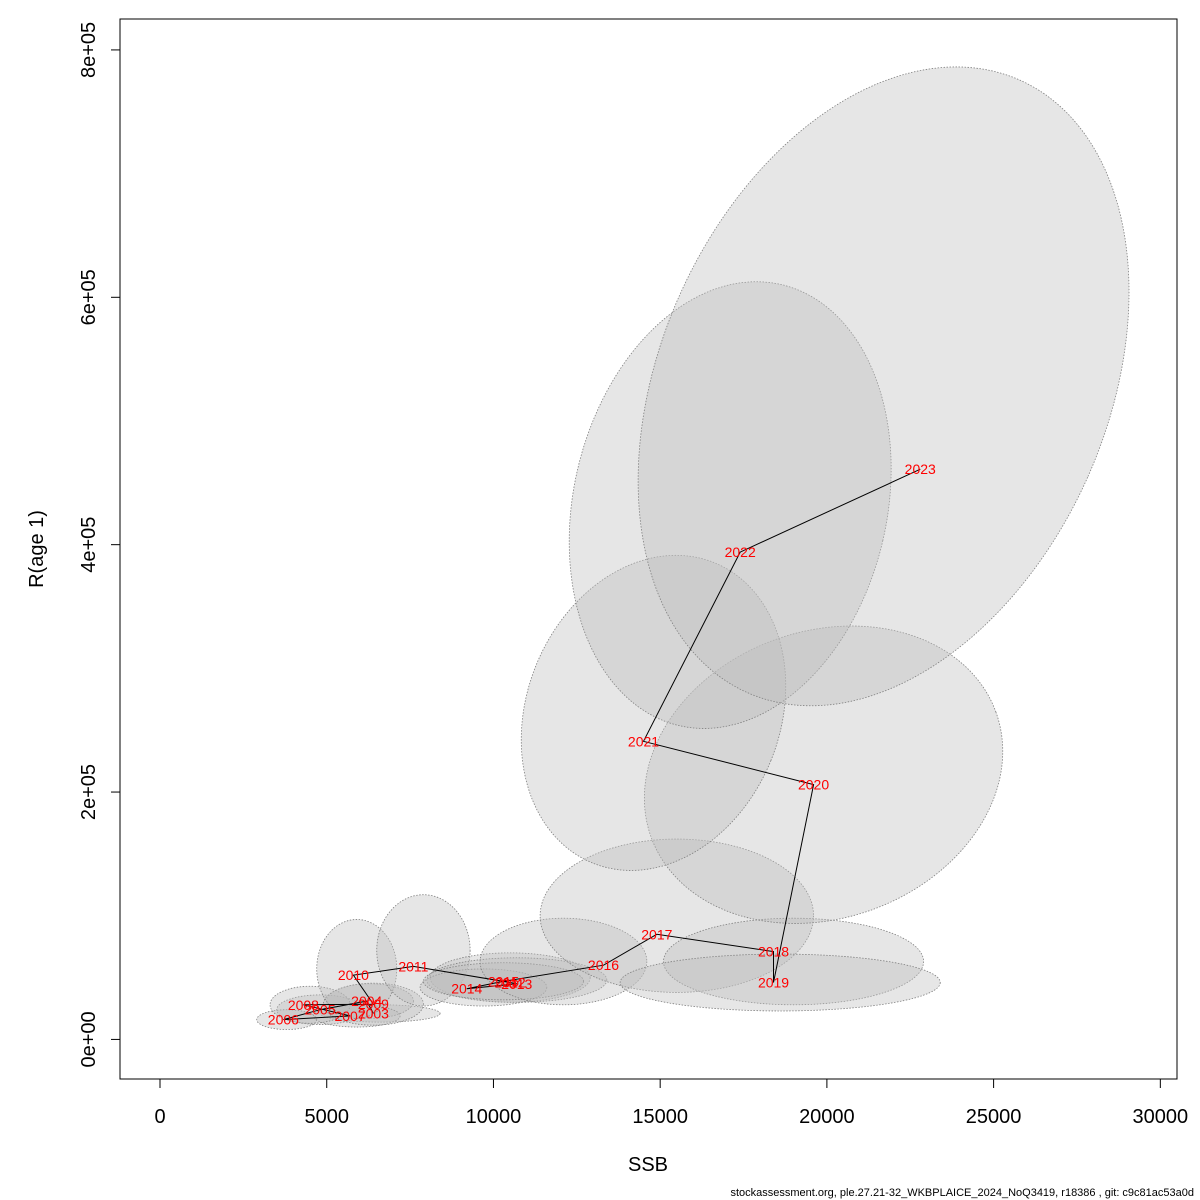  I want to click on year-label-2011: 2011, so click(413, 966).